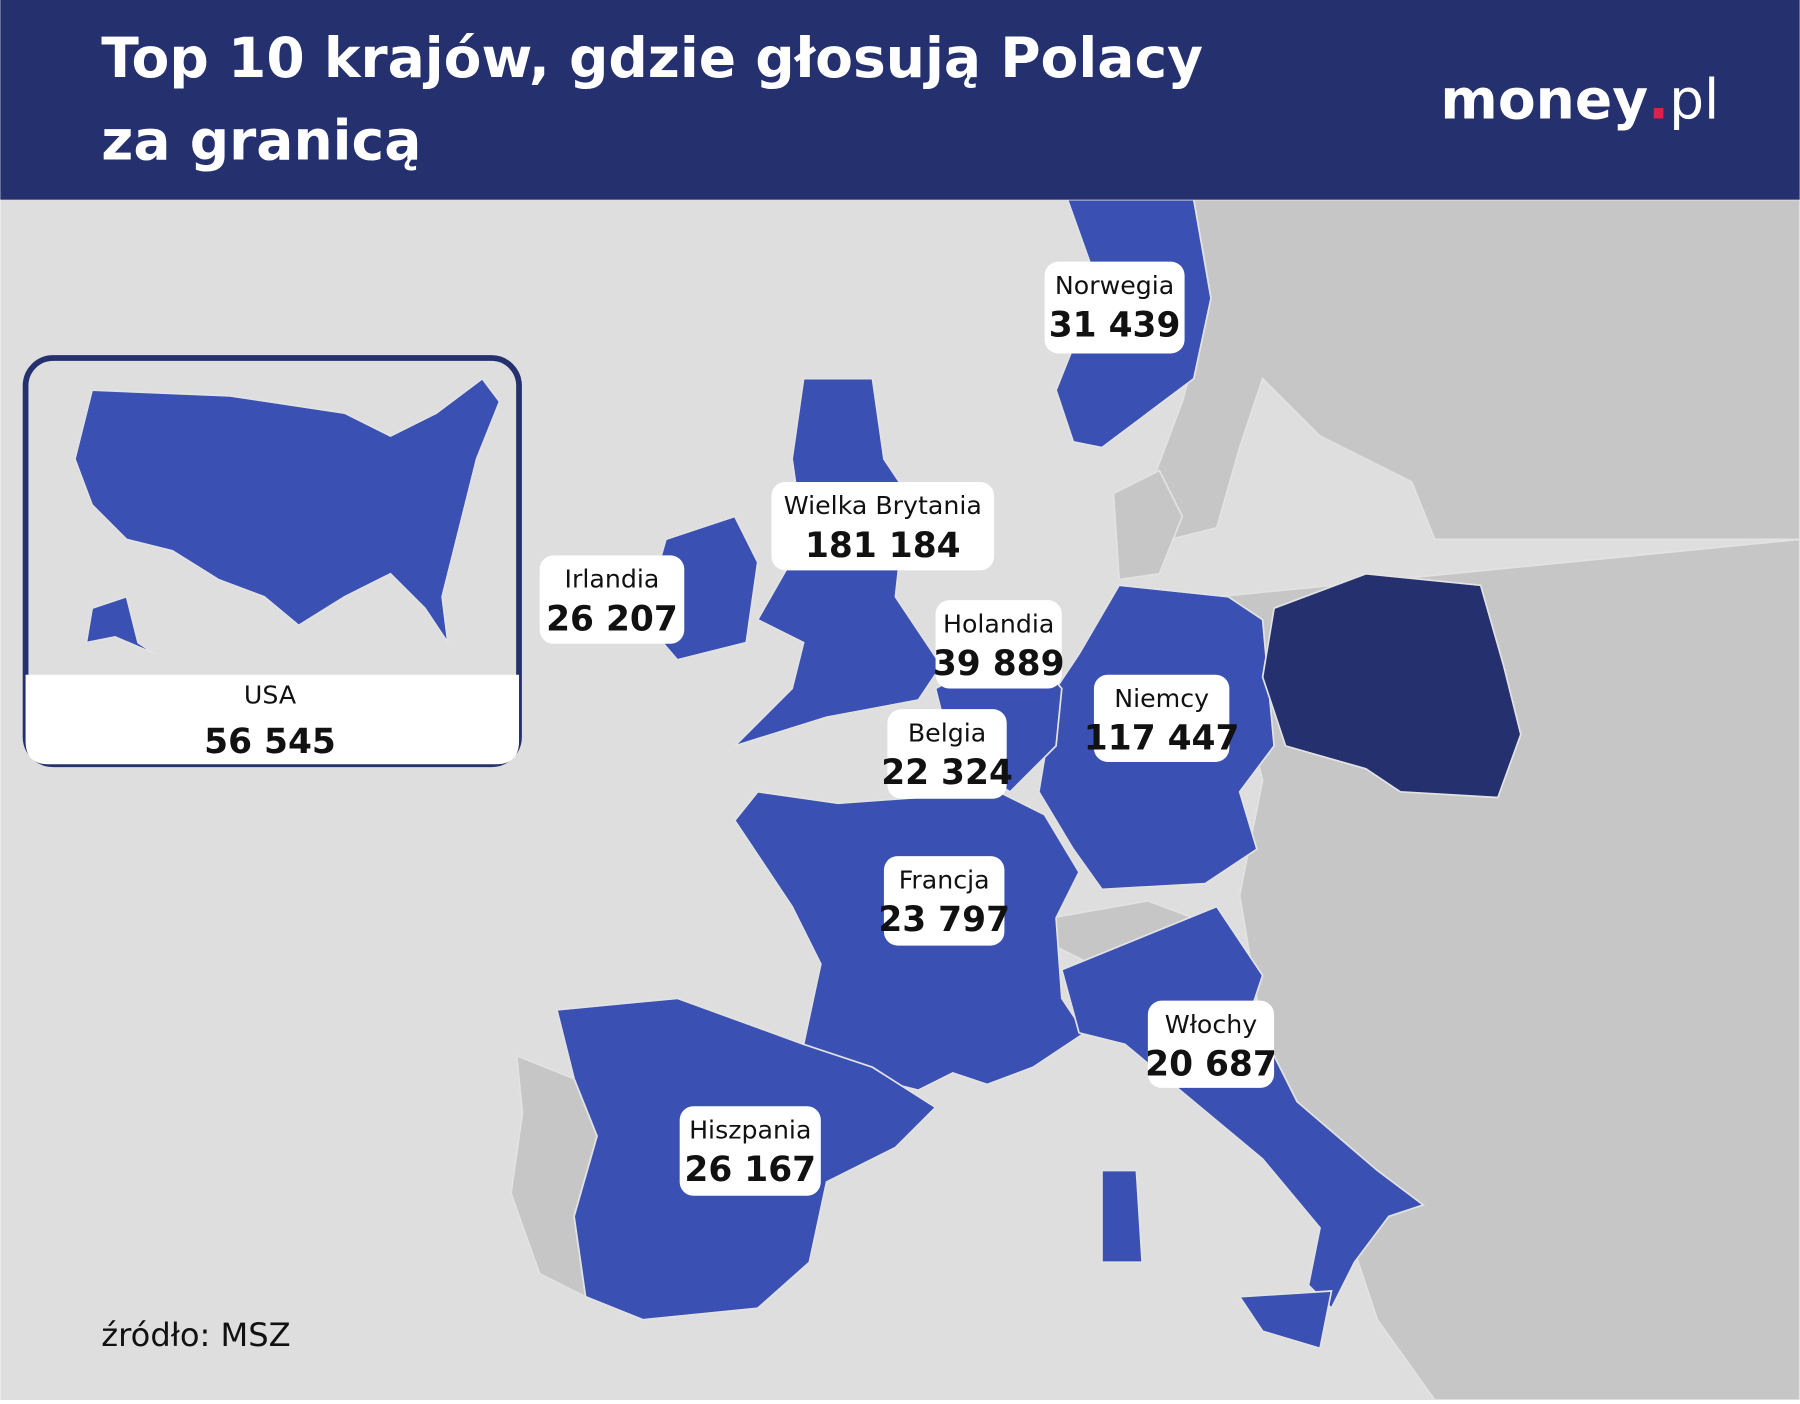 This screenshot has height=1404, width=1800. Describe the element at coordinates (1148, 525) in the screenshot. I see `denmark` at that location.